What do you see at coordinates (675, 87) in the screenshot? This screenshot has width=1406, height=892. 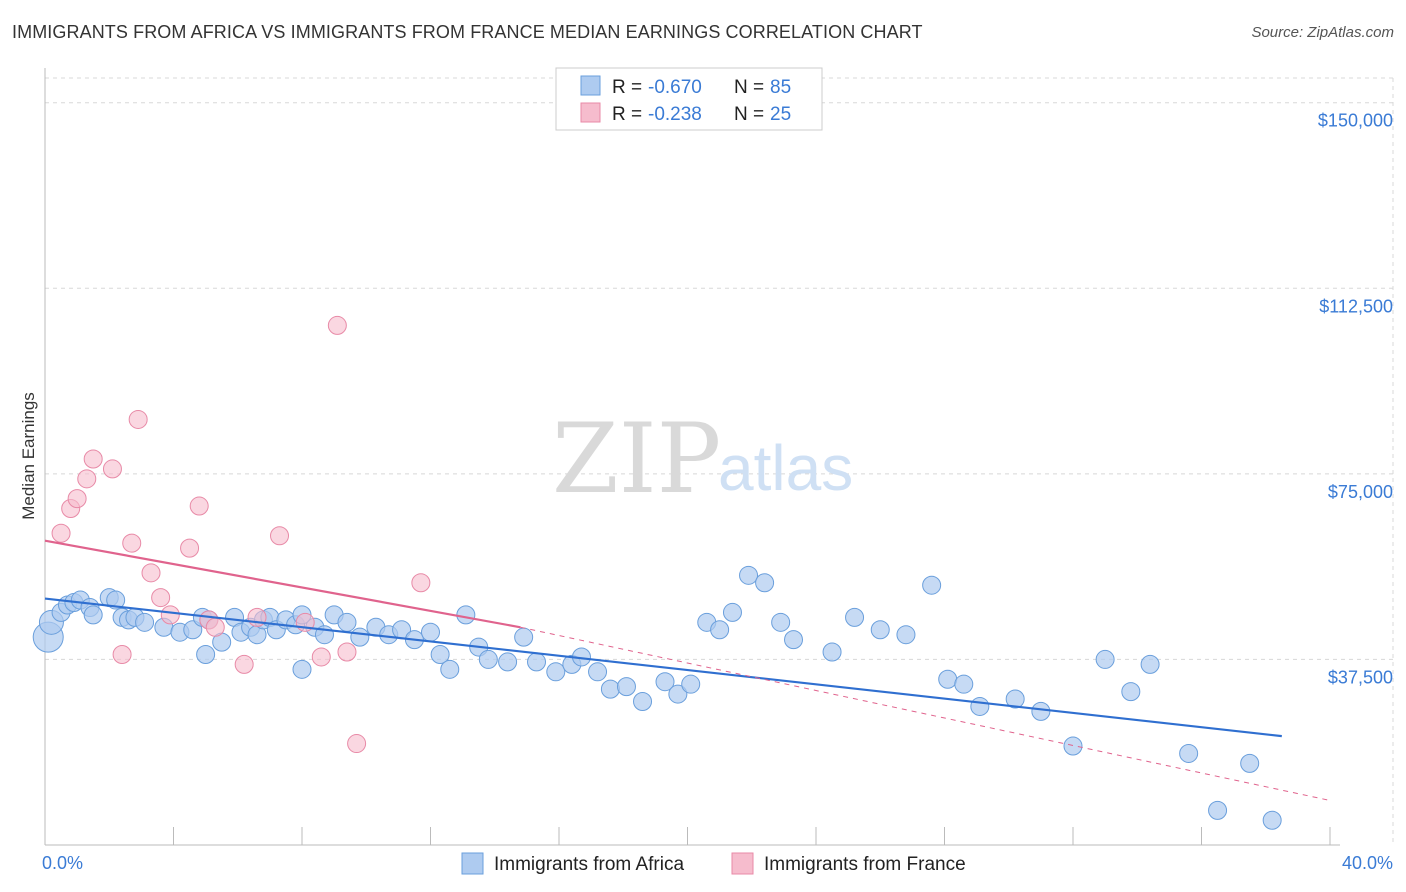 I see `legend-r-value-africa: -0.670` at bounding box center [675, 87].